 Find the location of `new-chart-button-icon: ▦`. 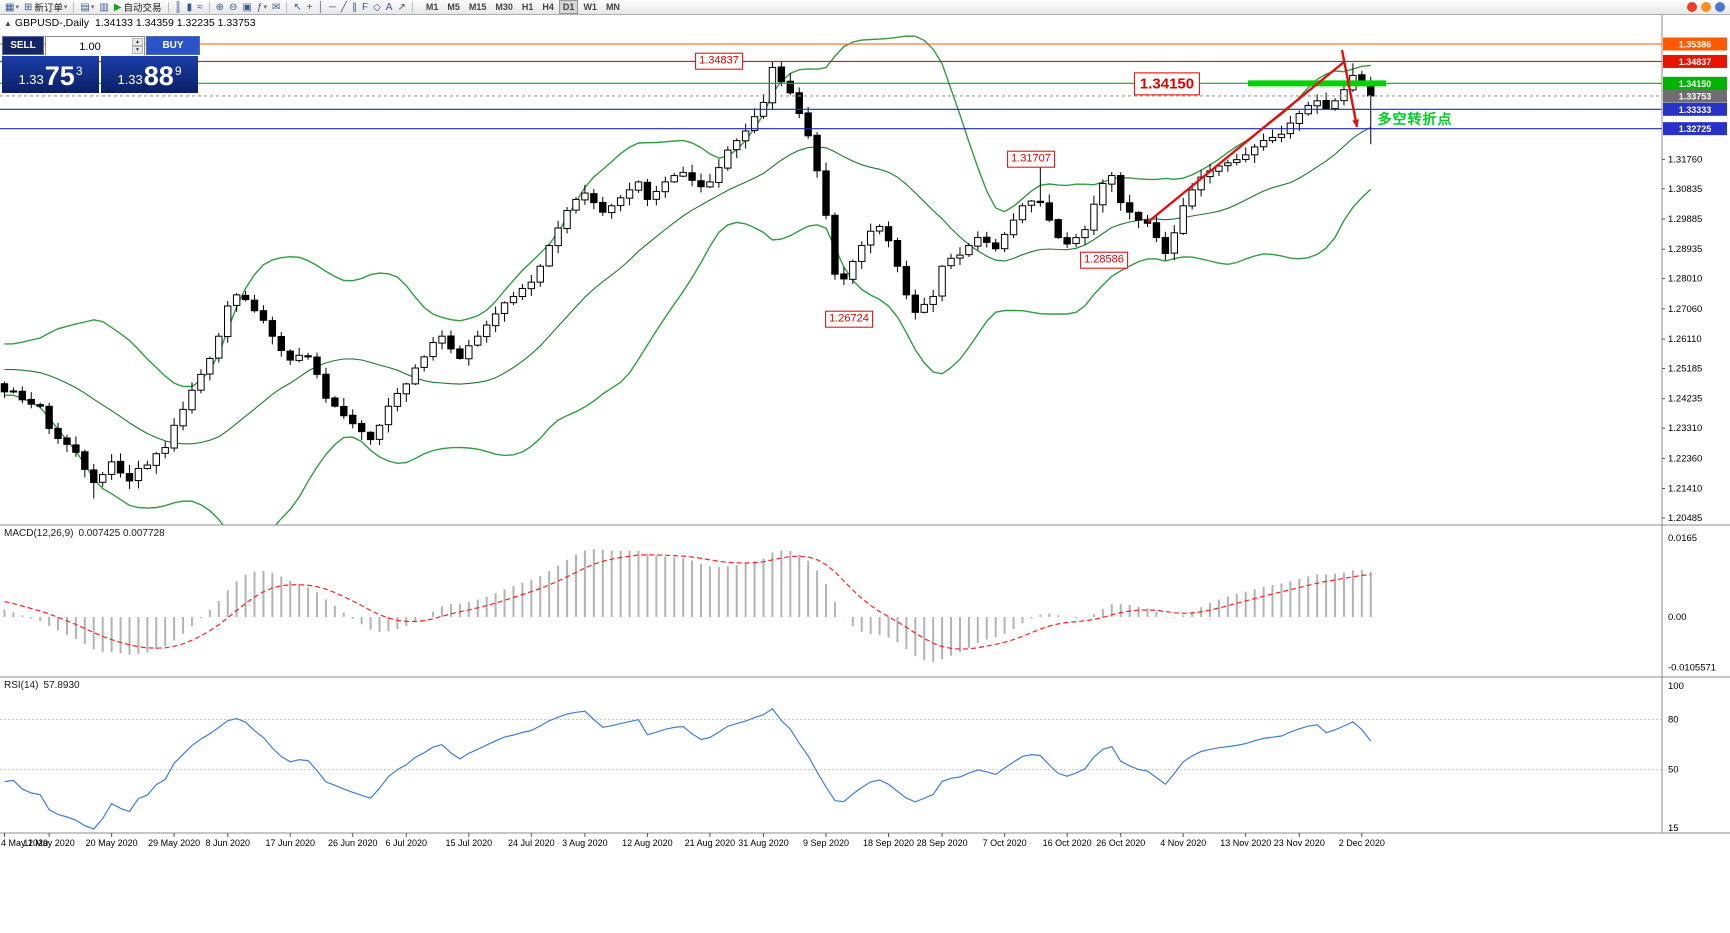

new-chart-button-icon: ▦ is located at coordinates (10, 7).